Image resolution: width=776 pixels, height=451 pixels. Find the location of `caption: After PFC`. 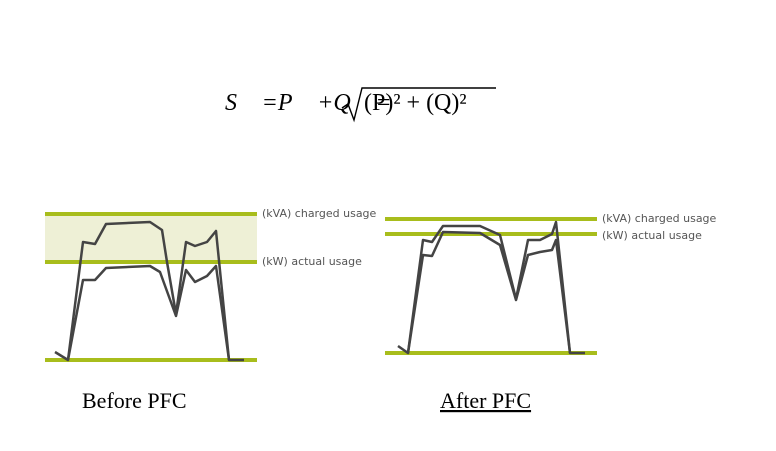

caption: After PFC is located at coordinates (485, 400).